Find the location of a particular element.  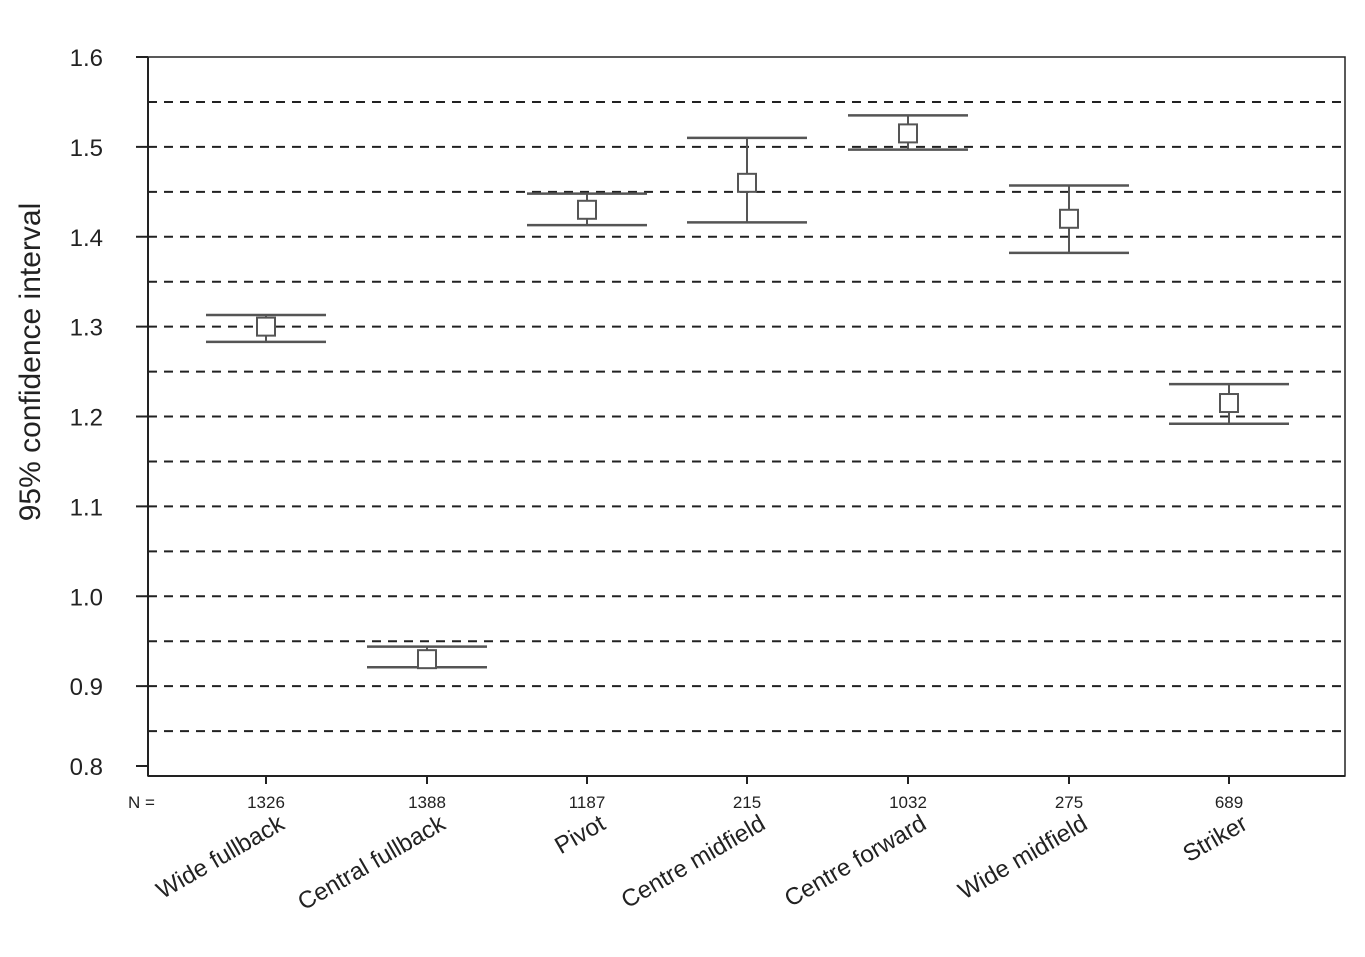

n-label: N = is located at coordinates (141, 802).